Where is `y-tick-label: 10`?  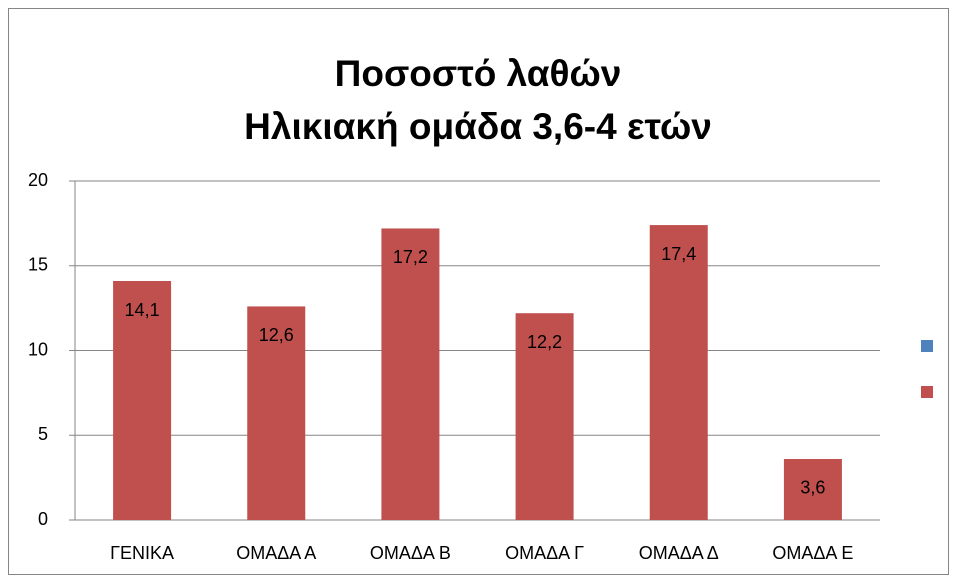 y-tick-label: 10 is located at coordinates (38, 349).